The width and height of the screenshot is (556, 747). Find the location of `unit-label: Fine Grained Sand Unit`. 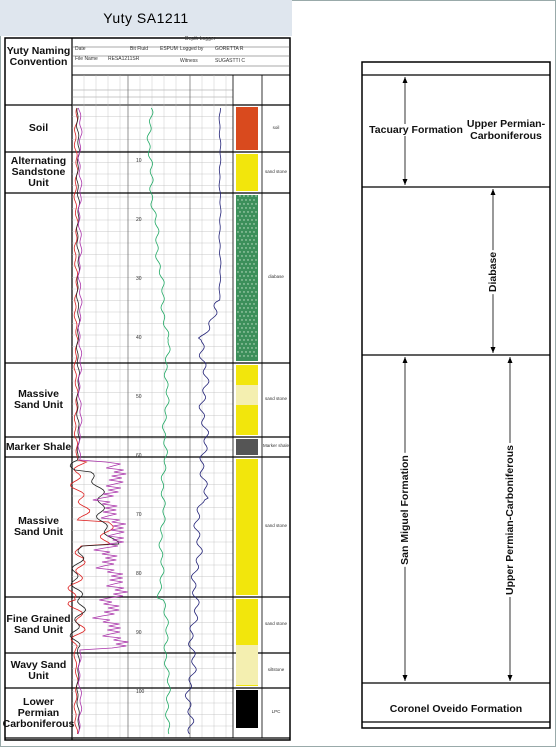

unit-label: Fine Grained Sand Unit is located at coordinates (38, 624).